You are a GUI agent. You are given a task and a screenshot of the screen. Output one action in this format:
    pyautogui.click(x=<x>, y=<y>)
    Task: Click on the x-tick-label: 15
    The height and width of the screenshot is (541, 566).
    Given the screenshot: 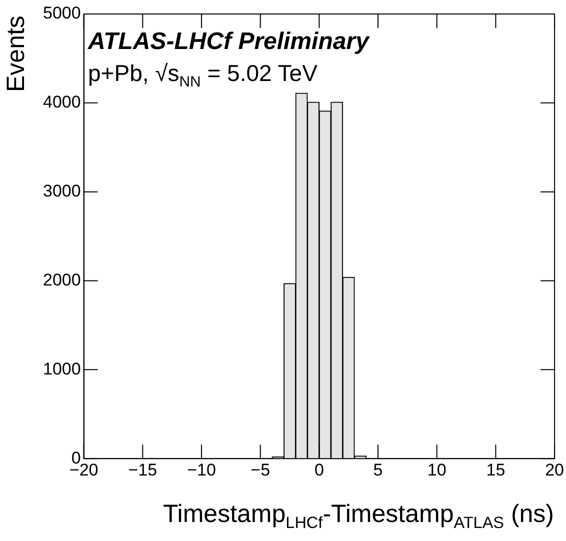 What is the action you would take?
    pyautogui.click(x=496, y=470)
    